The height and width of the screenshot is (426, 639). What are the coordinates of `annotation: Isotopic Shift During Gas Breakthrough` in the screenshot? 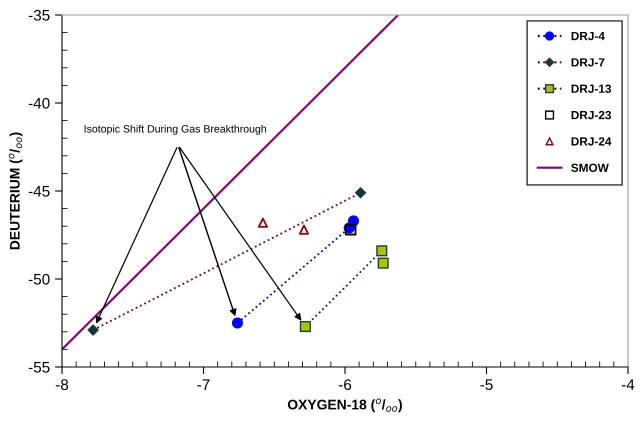 It's located at (175, 129).